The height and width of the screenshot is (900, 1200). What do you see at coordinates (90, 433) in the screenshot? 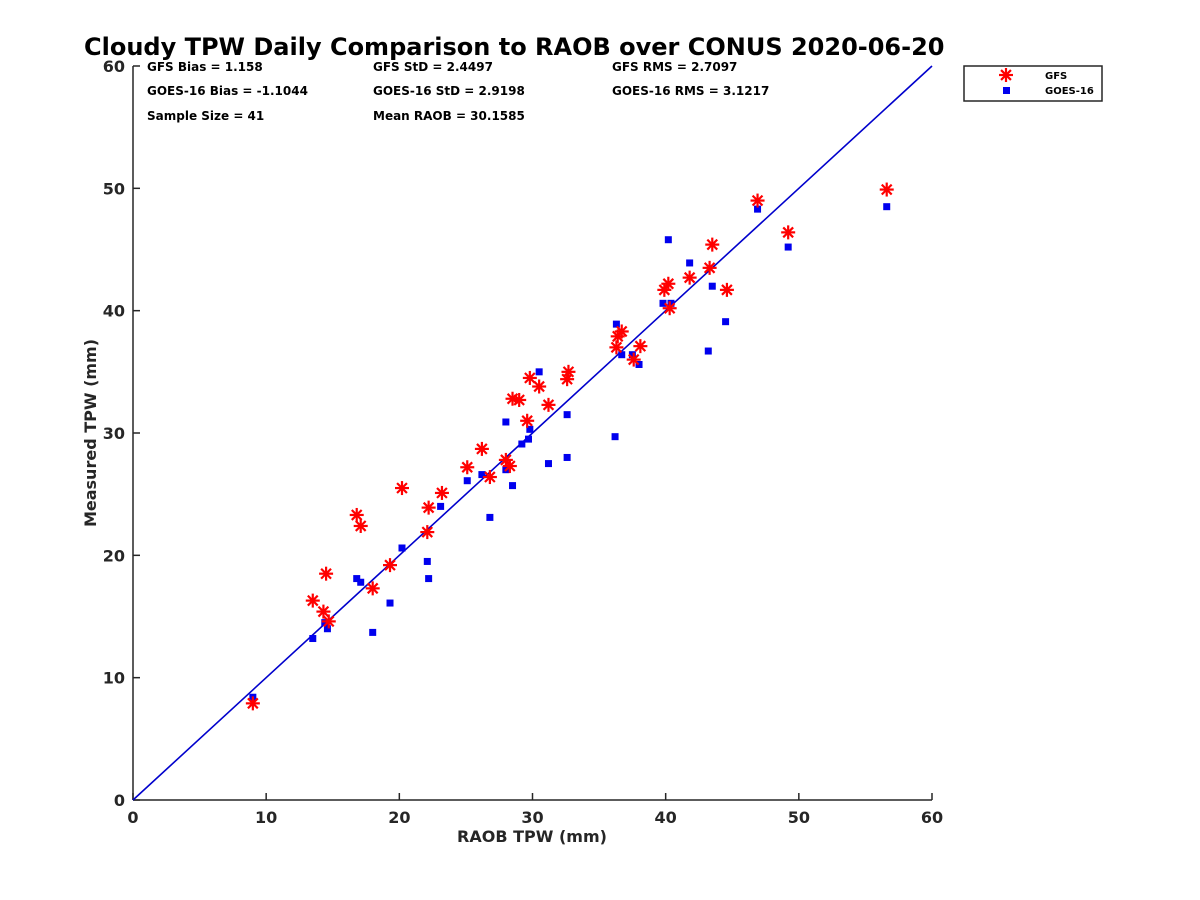
I see `y-axis-label: Measured TPW (mm)` at bounding box center [90, 433].